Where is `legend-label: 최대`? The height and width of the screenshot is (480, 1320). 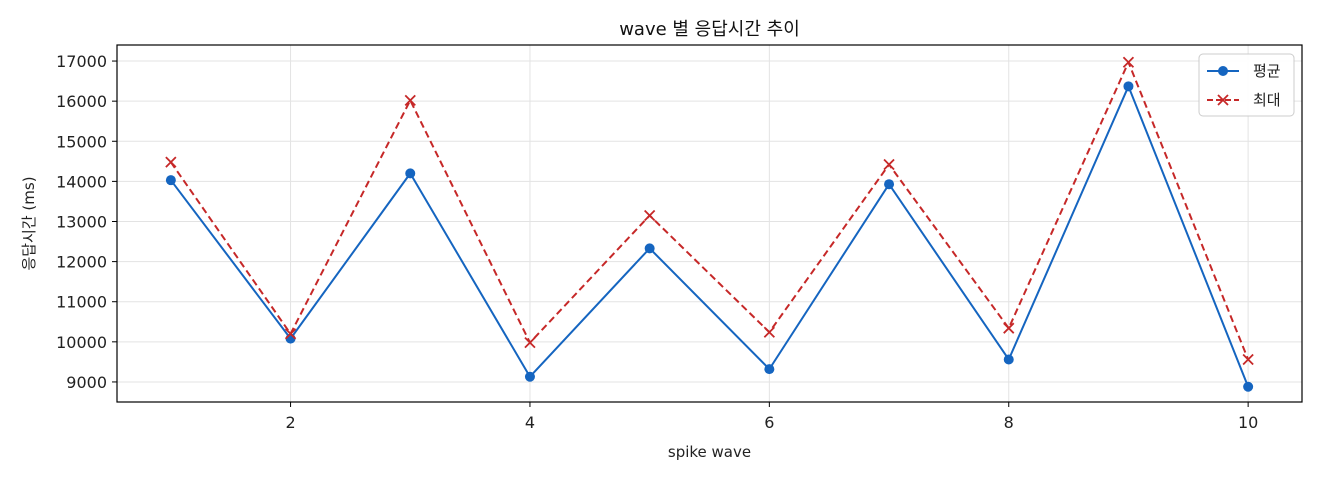 legend-label: 최대 is located at coordinates (1267, 100).